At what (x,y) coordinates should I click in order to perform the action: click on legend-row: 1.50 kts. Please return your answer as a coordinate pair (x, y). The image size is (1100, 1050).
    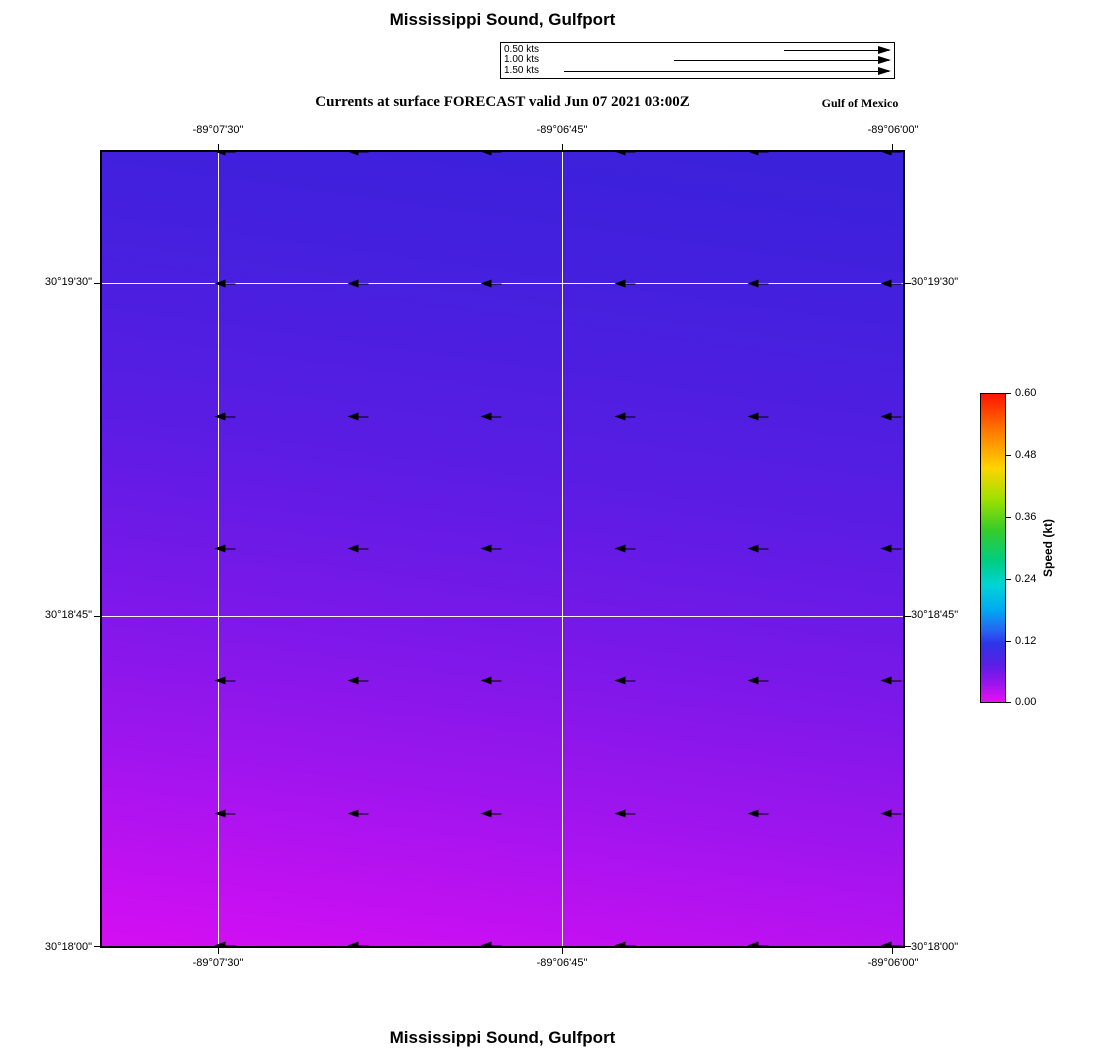
    Looking at the image, I should click on (697, 70).